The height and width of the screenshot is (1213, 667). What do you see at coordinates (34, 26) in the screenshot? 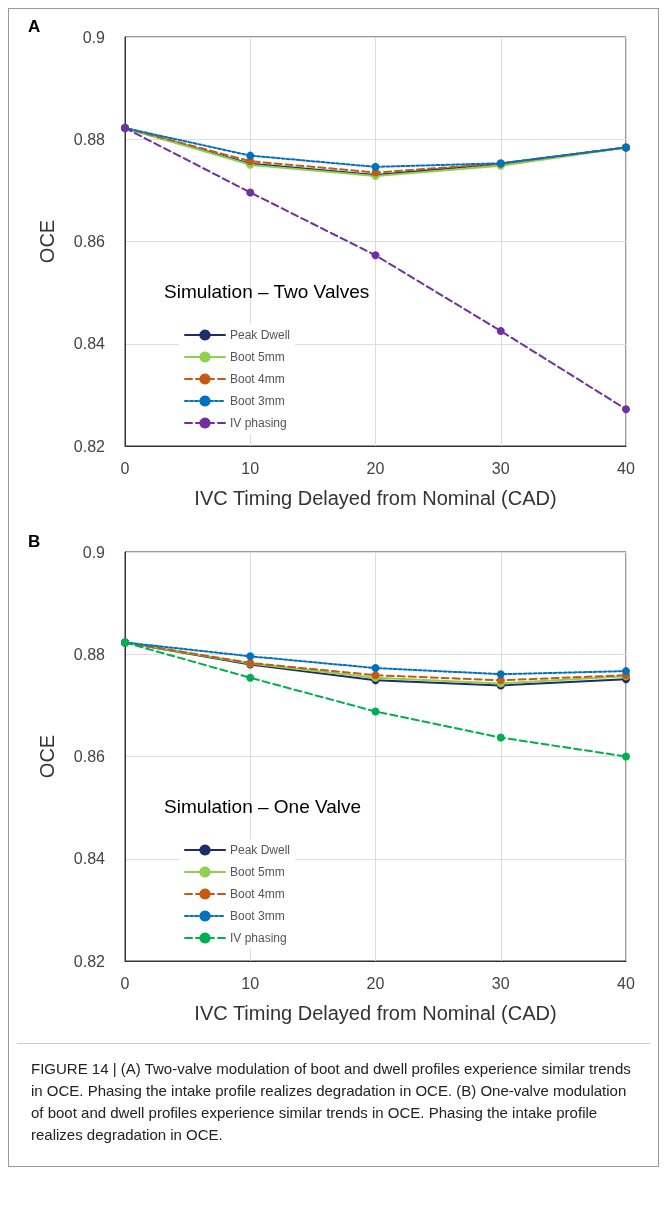
I see `chart-title: A` at bounding box center [34, 26].